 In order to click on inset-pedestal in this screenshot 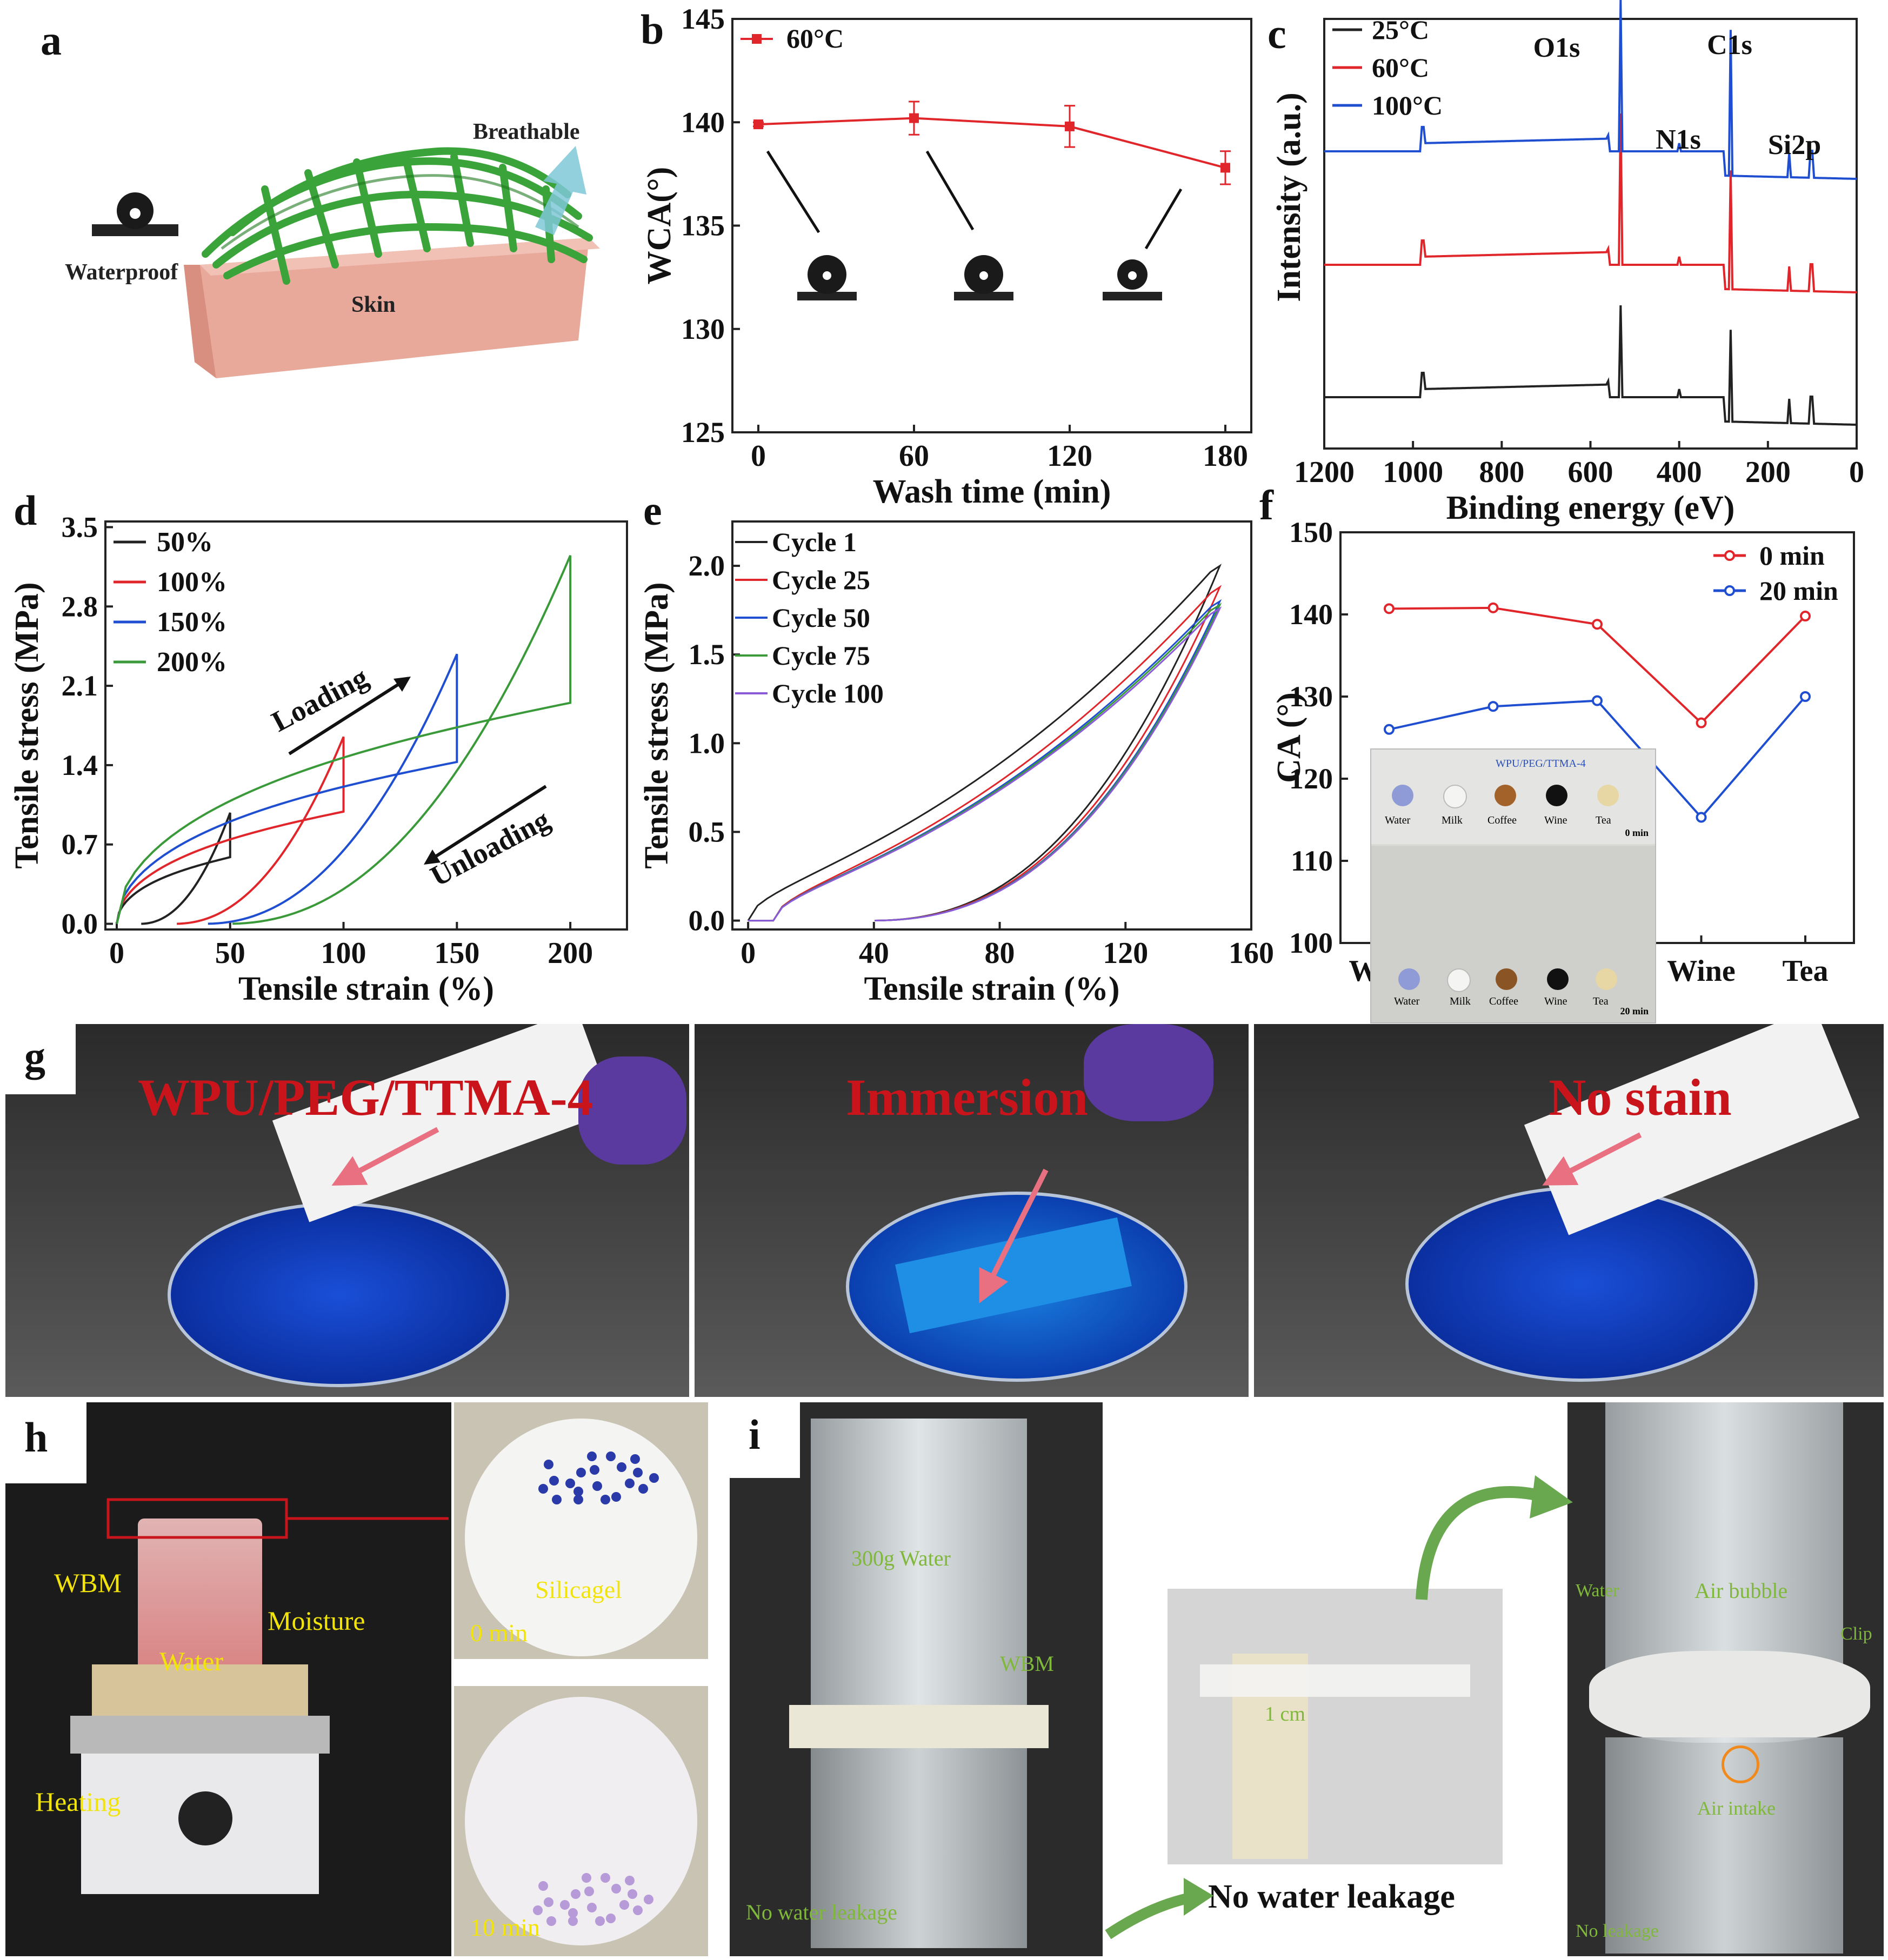, I will do `click(1132, 296)`.